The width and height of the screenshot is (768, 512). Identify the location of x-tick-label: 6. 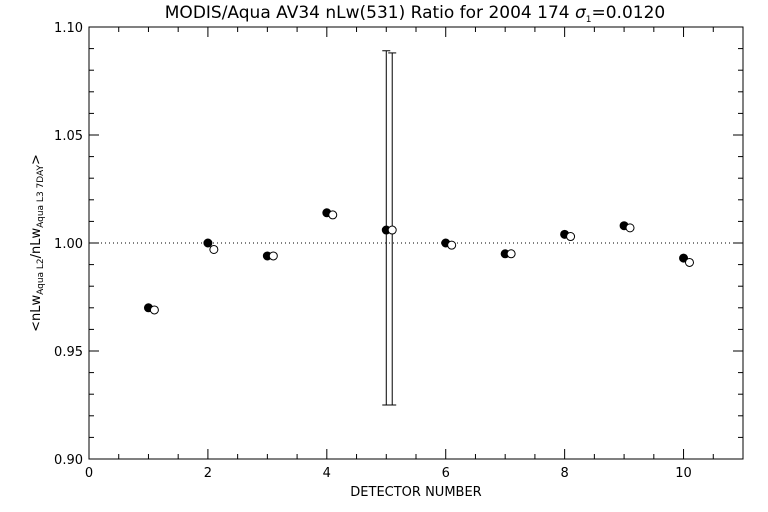
(446, 473).